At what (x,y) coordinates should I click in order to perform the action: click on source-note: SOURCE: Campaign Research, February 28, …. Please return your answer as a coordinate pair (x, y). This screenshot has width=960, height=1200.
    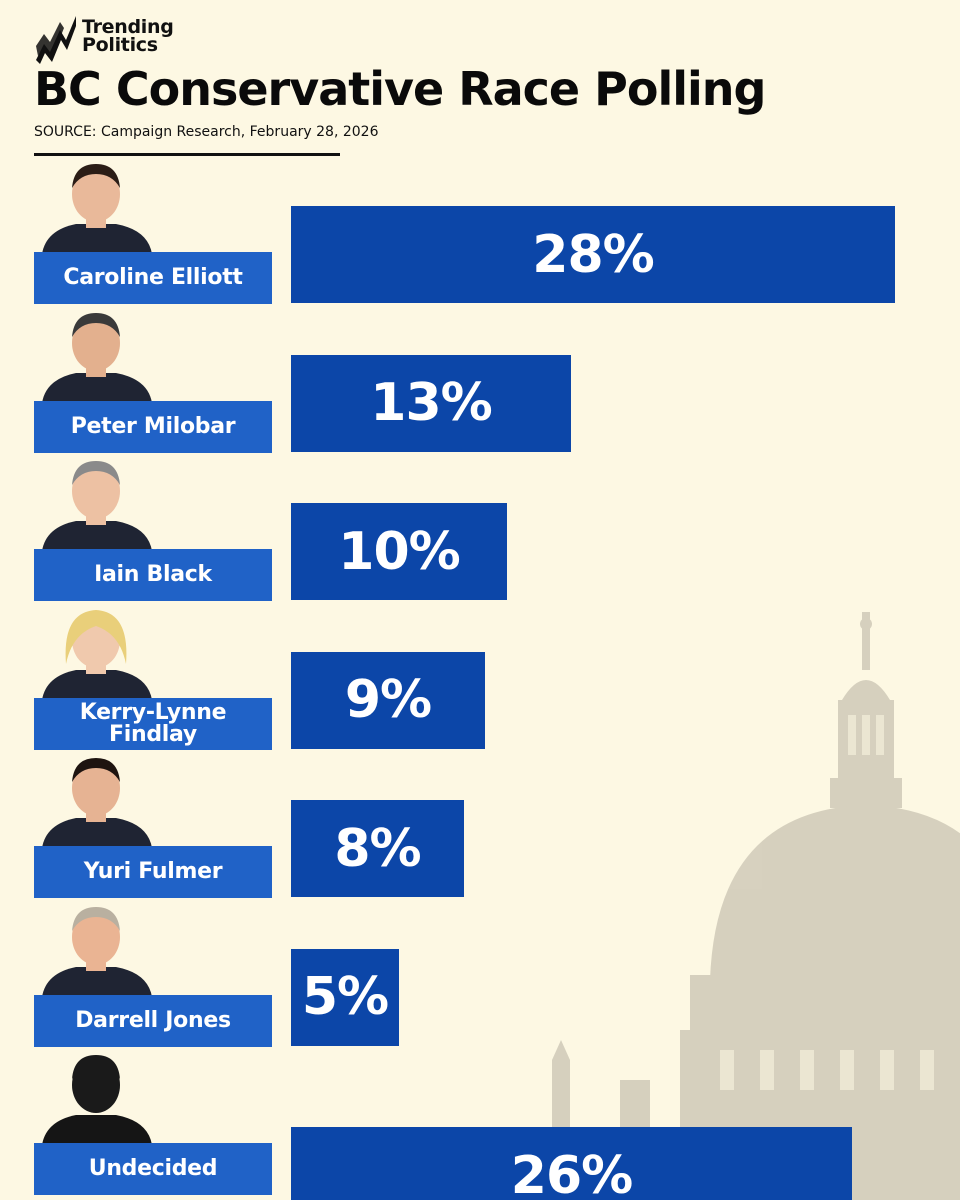
    Looking at the image, I should click on (206, 132).